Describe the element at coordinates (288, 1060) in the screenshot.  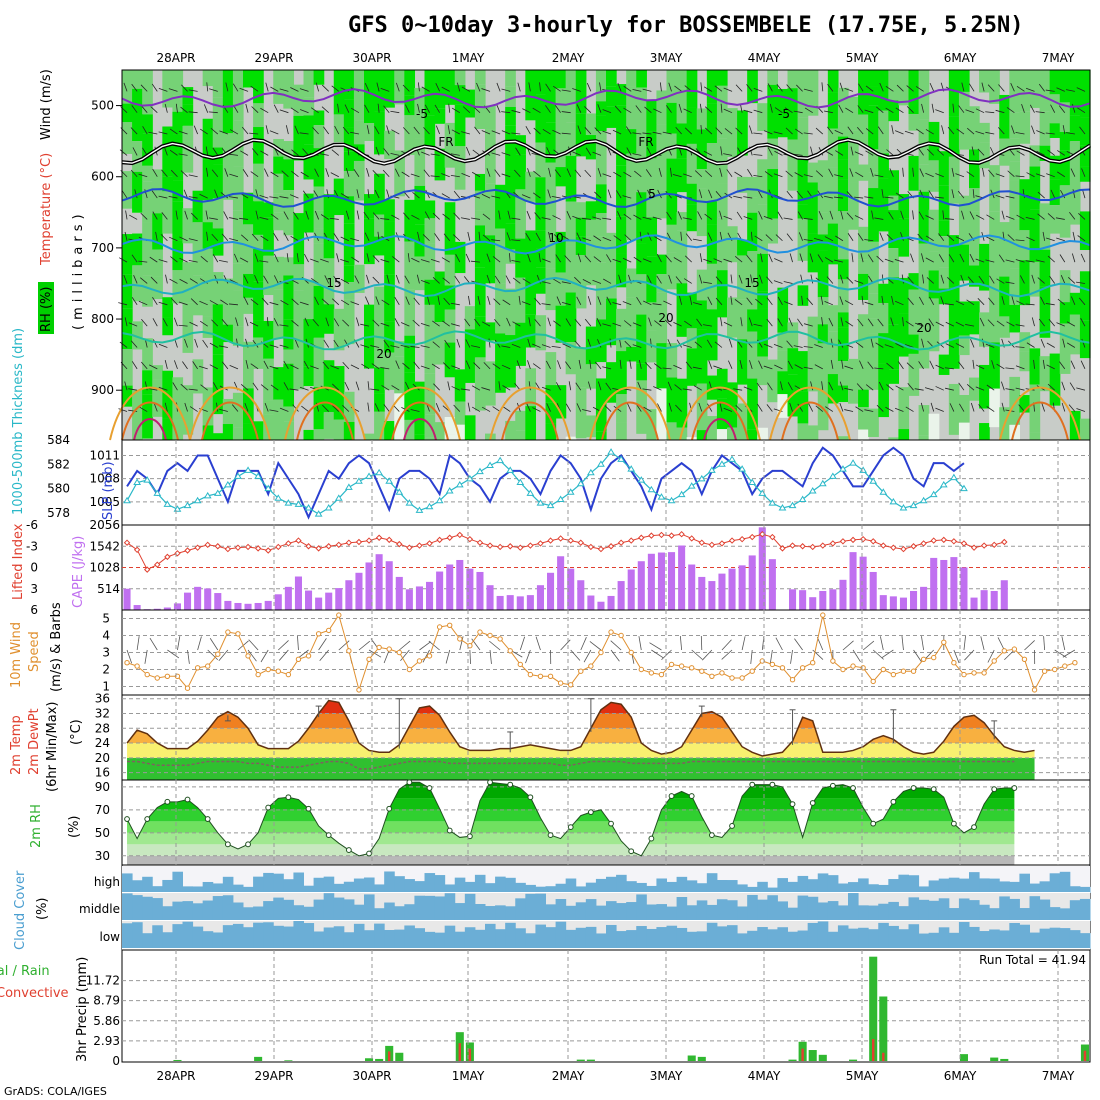
I see `precip-total-bar` at that location.